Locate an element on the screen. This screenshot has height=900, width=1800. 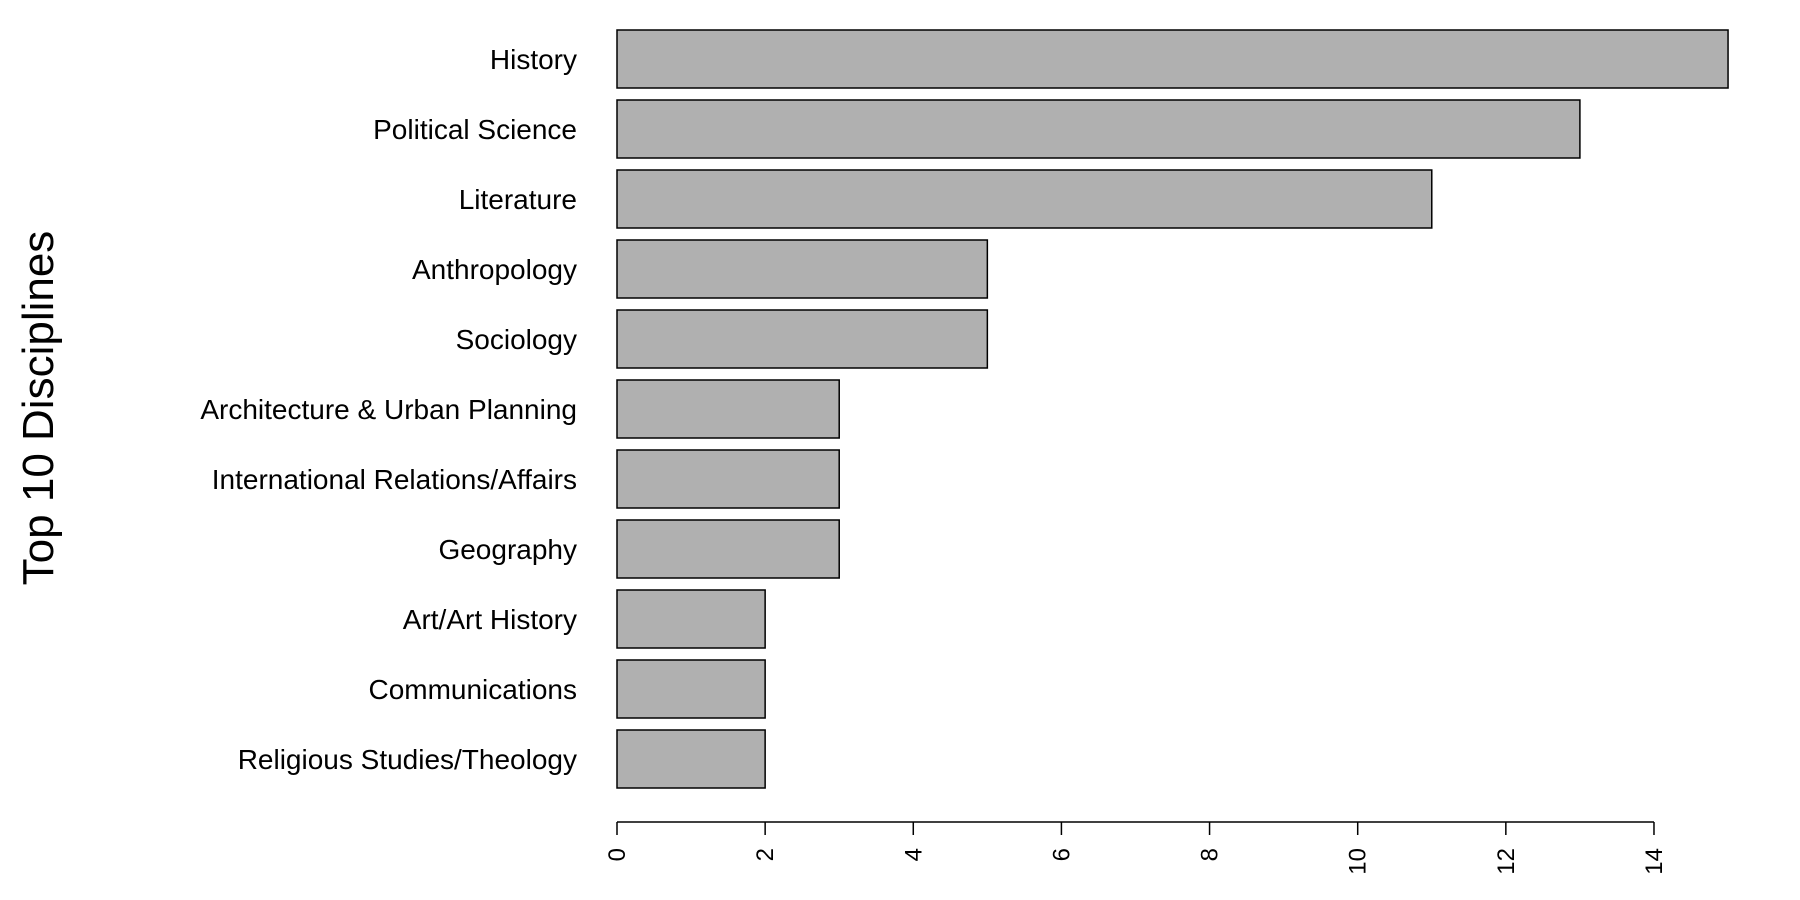
bar-art-art-history is located at coordinates (691, 619).